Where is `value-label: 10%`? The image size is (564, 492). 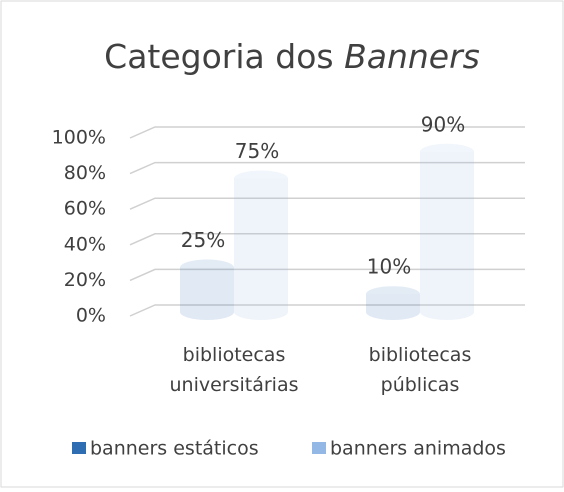 value-label: 10% is located at coordinates (389, 267).